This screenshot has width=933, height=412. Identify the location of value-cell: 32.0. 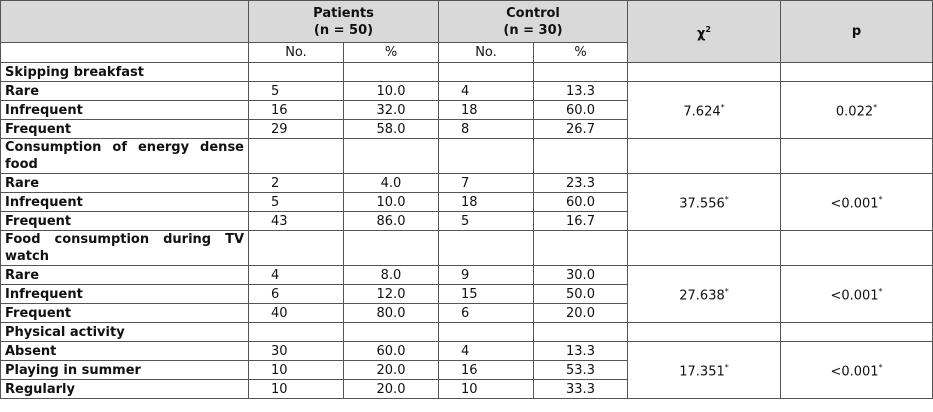
(391, 110).